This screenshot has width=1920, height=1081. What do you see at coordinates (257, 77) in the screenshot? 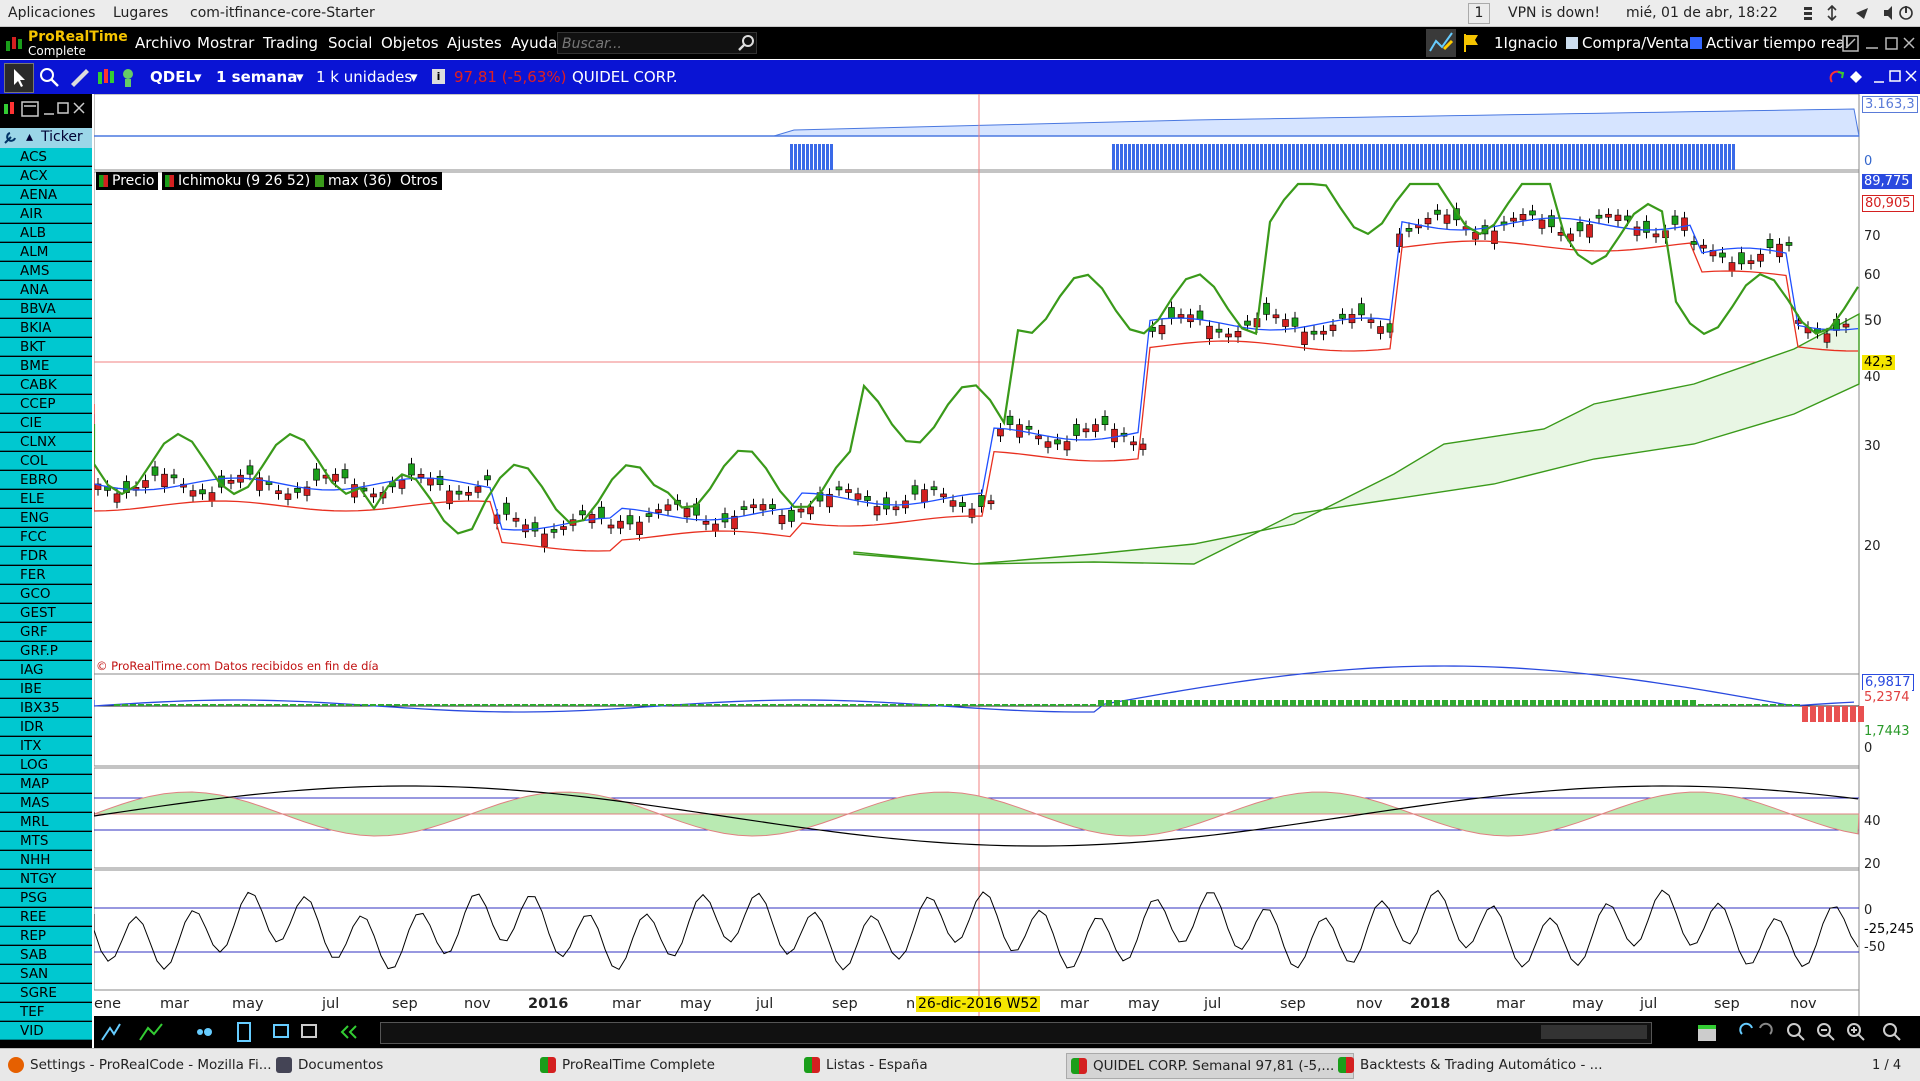
I see `period-selector: 1 semana` at bounding box center [257, 77].